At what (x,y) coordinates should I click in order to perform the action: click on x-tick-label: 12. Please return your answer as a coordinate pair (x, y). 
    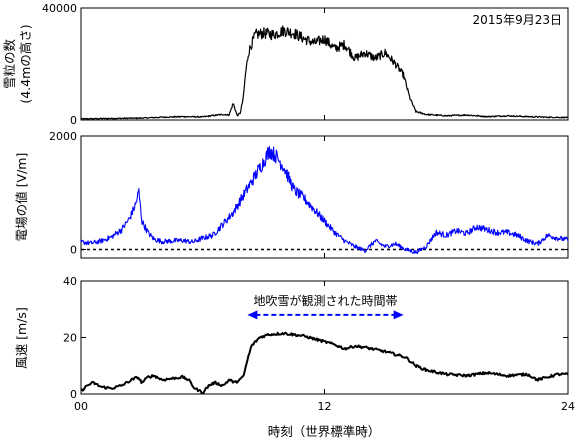
    Looking at the image, I should click on (325, 406).